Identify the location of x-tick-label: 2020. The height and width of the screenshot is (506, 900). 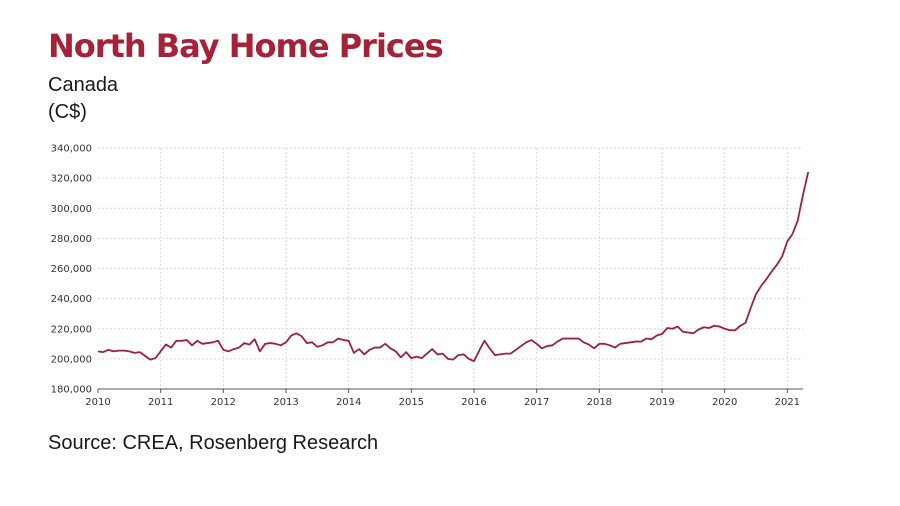
(724, 402).